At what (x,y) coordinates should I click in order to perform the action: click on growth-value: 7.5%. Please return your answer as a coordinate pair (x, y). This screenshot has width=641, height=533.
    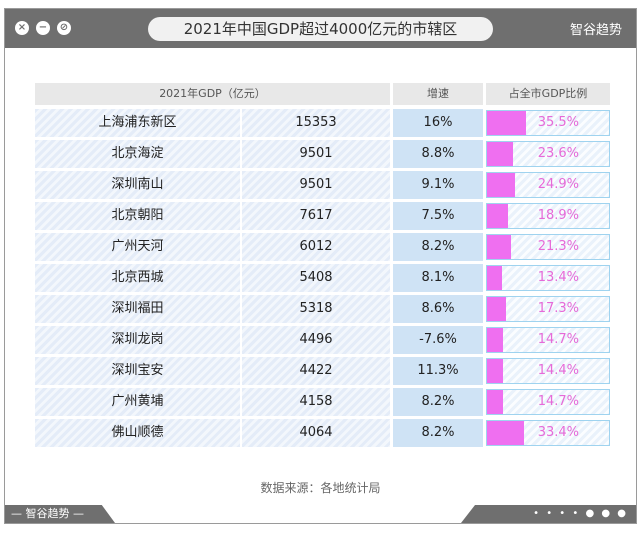
    Looking at the image, I should click on (438, 216).